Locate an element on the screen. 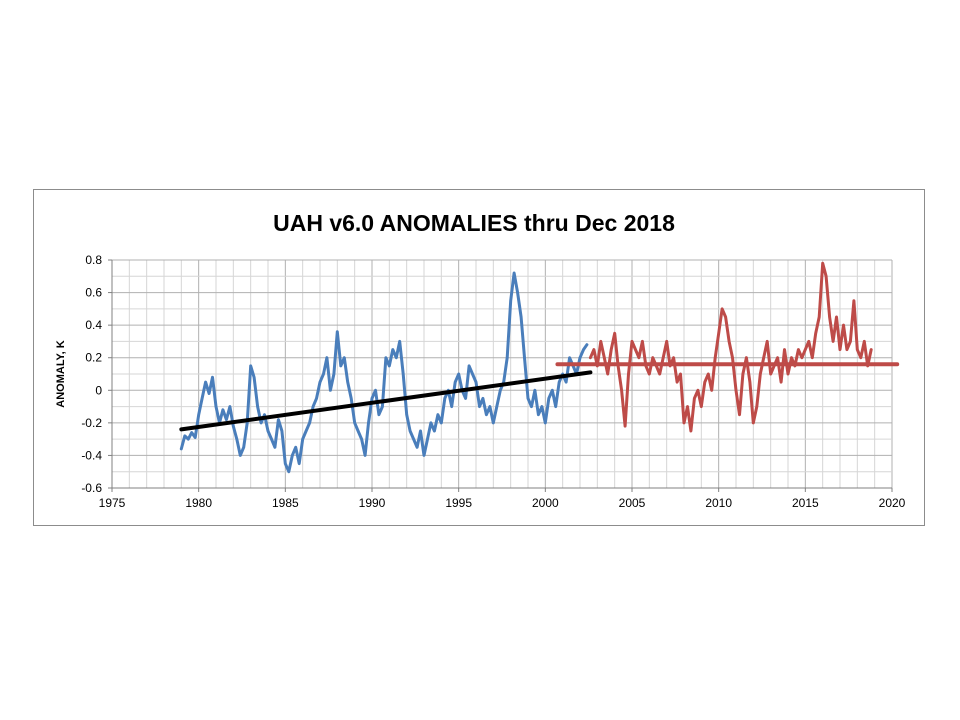  y-tick-label: 0.2 is located at coordinates (93, 358).